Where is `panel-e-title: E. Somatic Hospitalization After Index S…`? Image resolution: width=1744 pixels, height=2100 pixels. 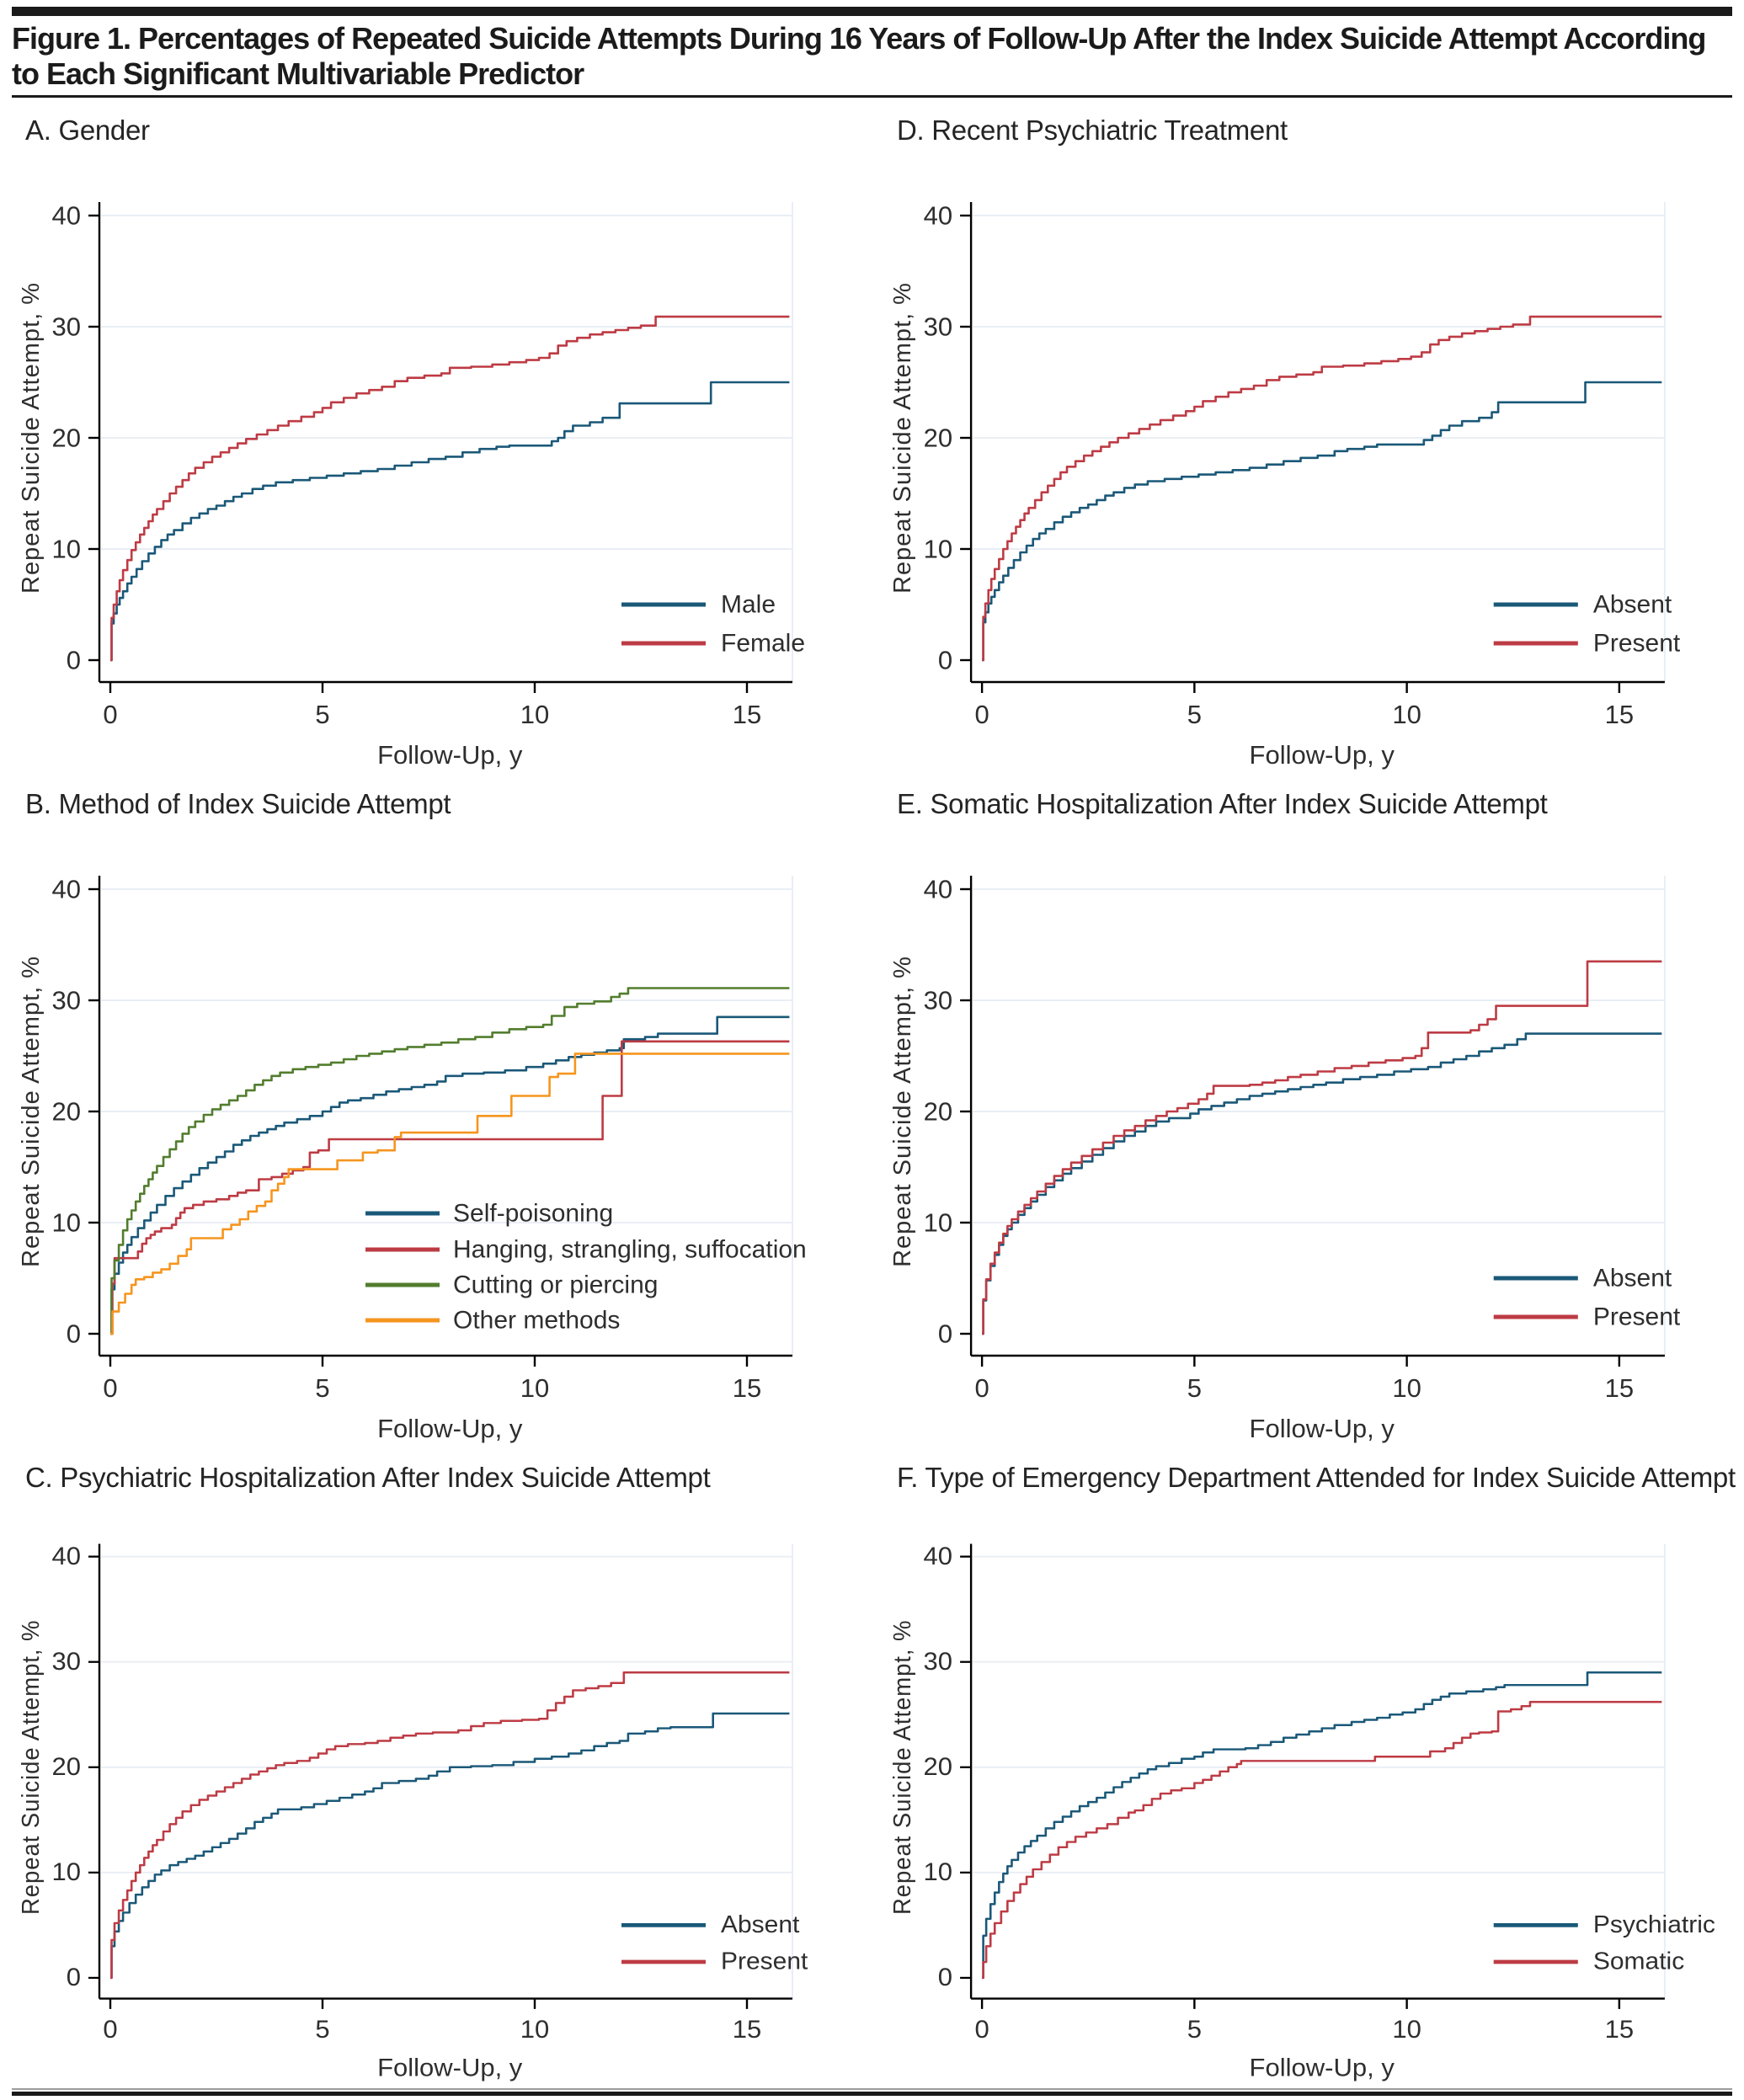
panel-e-title: E. Somatic Hospitalization After Index S… is located at coordinates (1222, 803).